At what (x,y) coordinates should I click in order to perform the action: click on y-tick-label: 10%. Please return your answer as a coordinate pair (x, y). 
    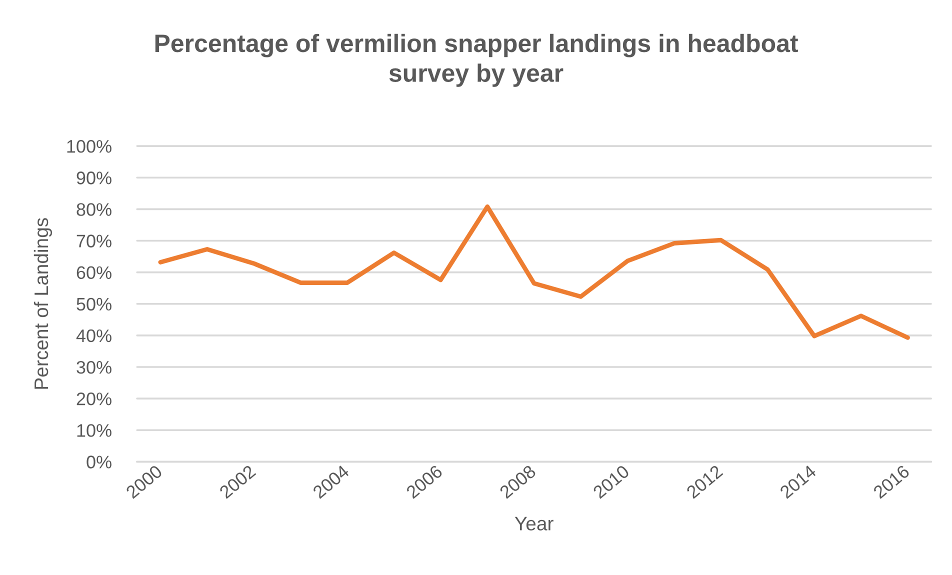
    Looking at the image, I should click on (94, 430).